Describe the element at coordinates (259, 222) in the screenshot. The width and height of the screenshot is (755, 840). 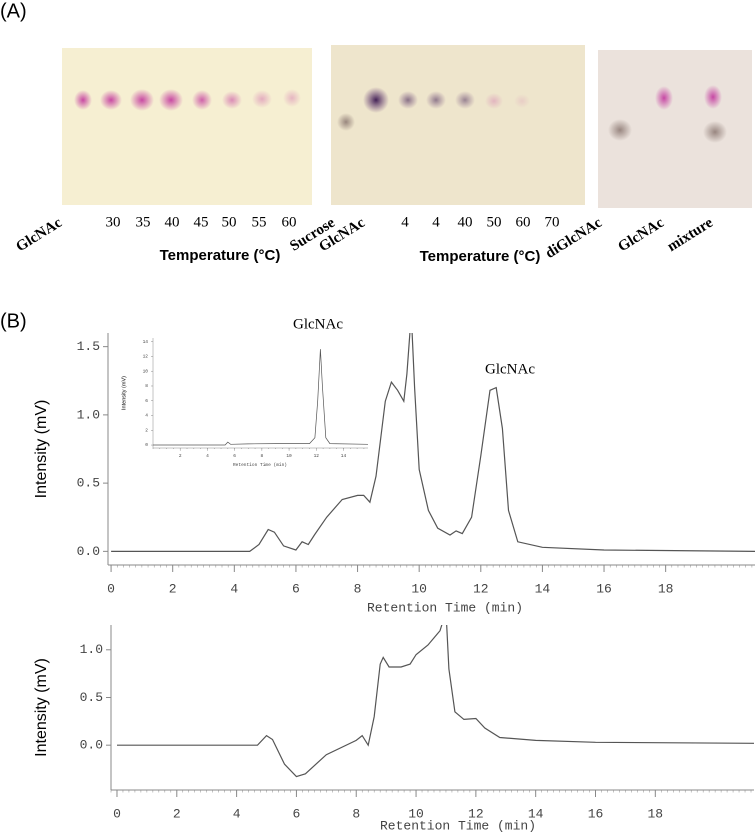
I see `lane-label: 55` at that location.